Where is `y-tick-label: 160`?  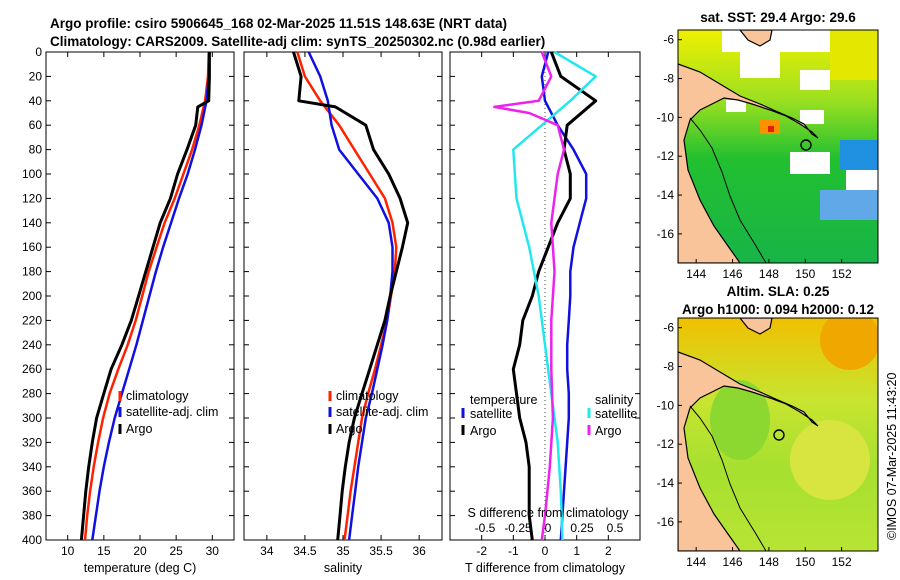
y-tick-label: 160 is located at coordinates (32, 247).